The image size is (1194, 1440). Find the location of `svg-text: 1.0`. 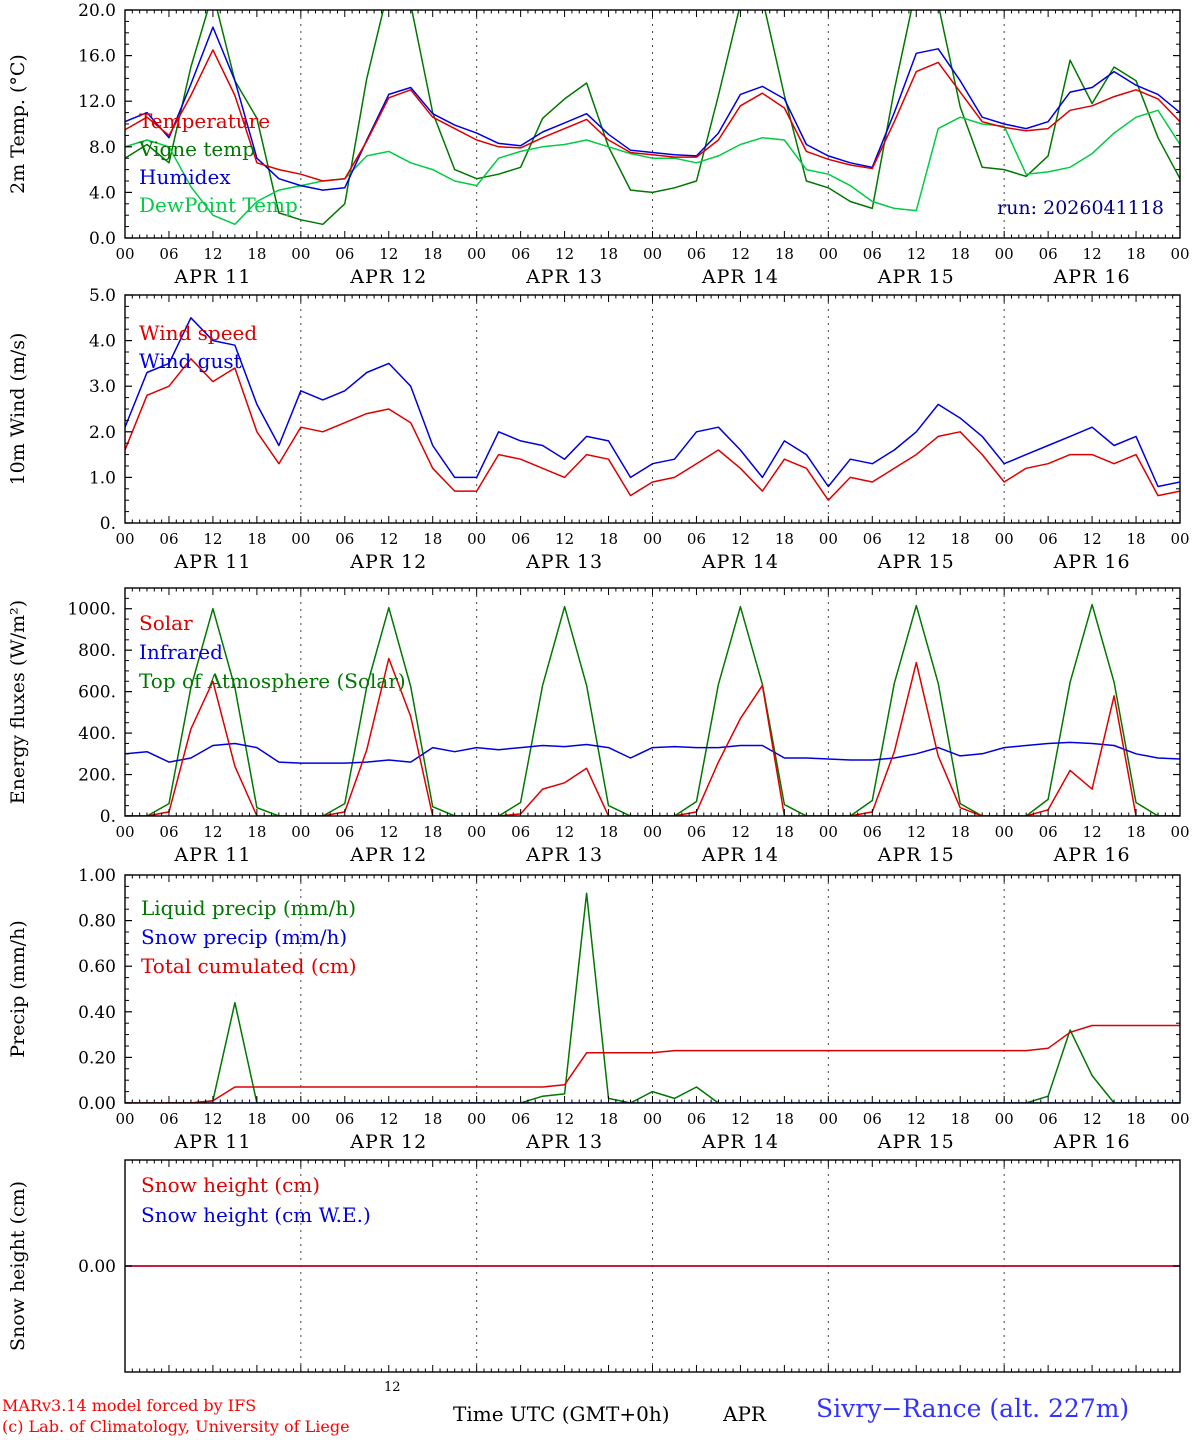

svg-text: 1.0 is located at coordinates (102, 478).